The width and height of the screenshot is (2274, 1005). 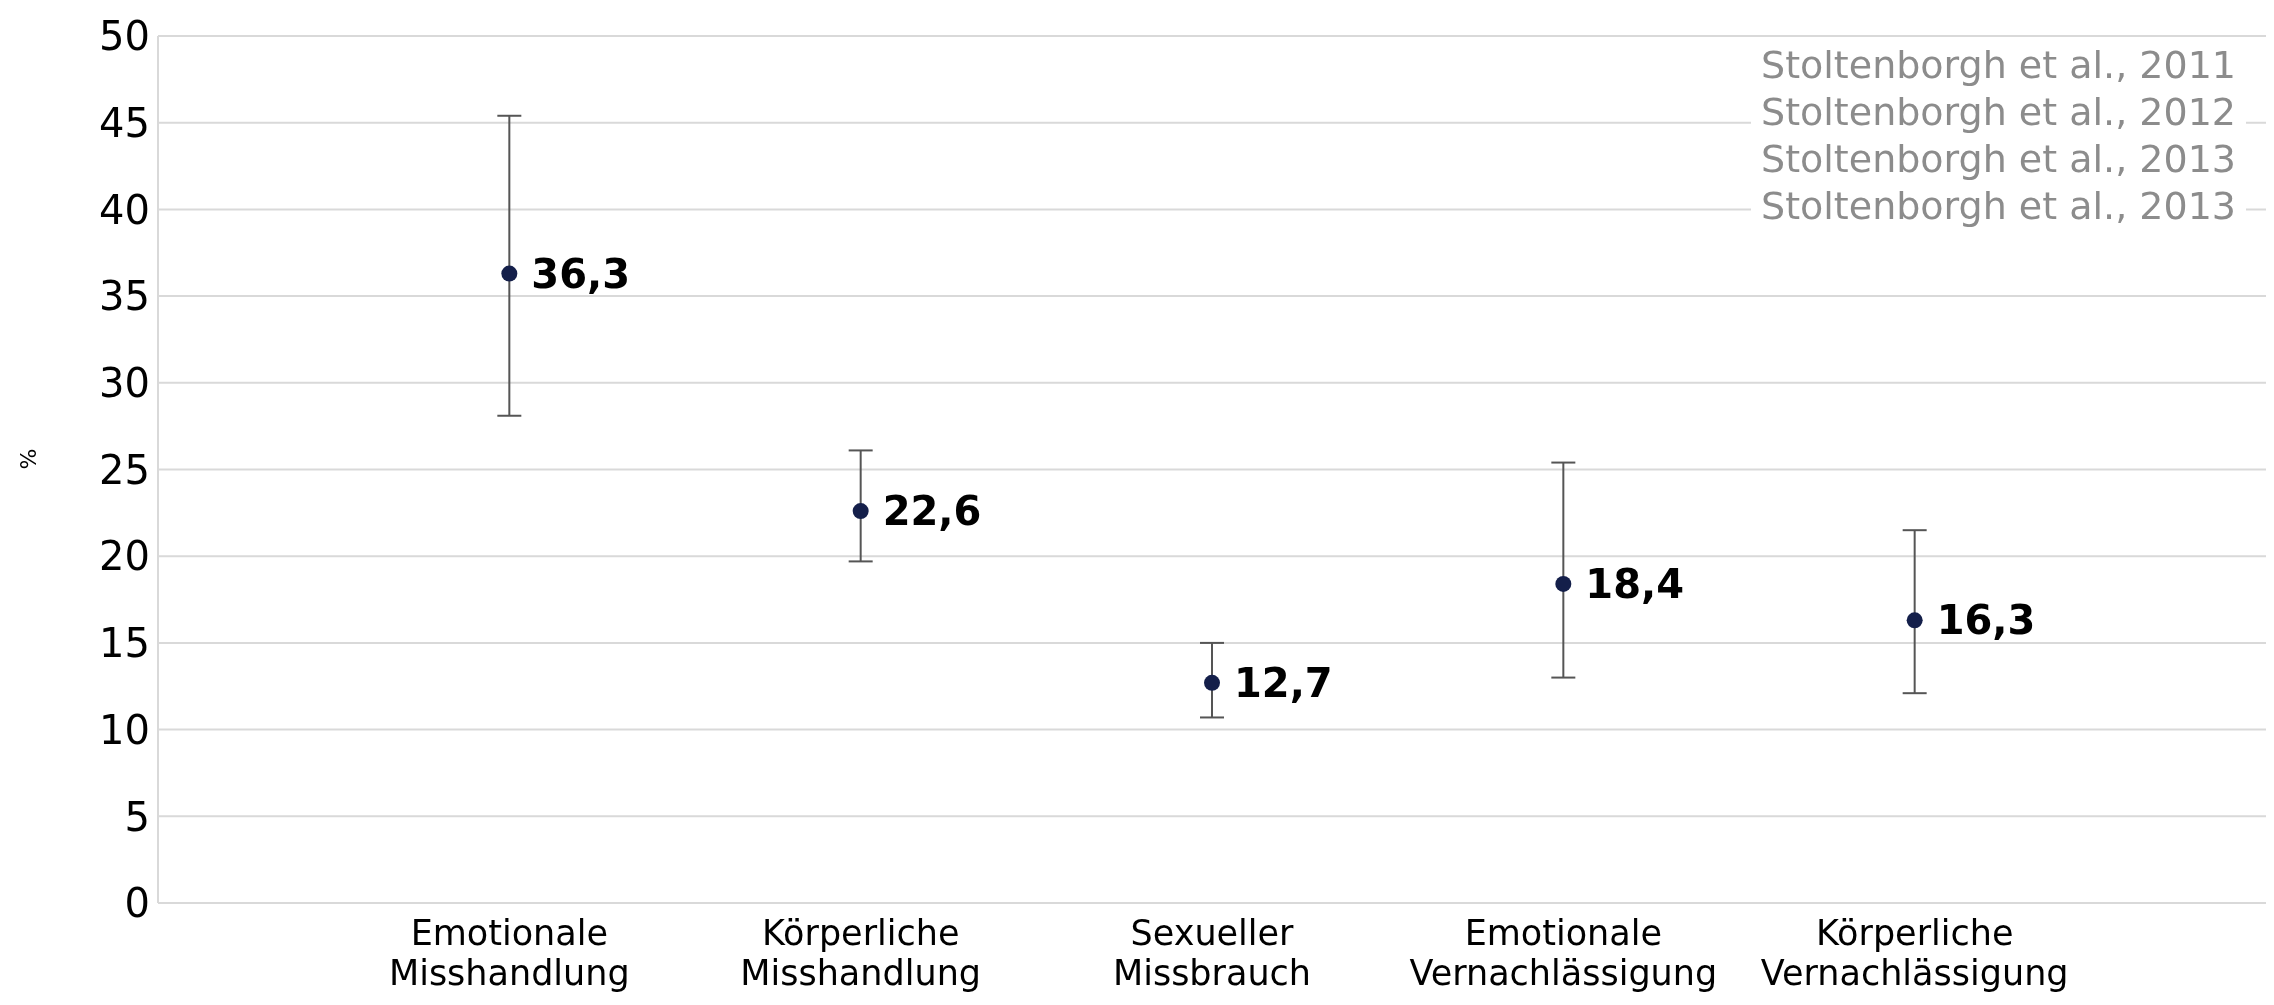 What do you see at coordinates (1283, 682) in the screenshot?
I see `data-label: 12,7` at bounding box center [1283, 682].